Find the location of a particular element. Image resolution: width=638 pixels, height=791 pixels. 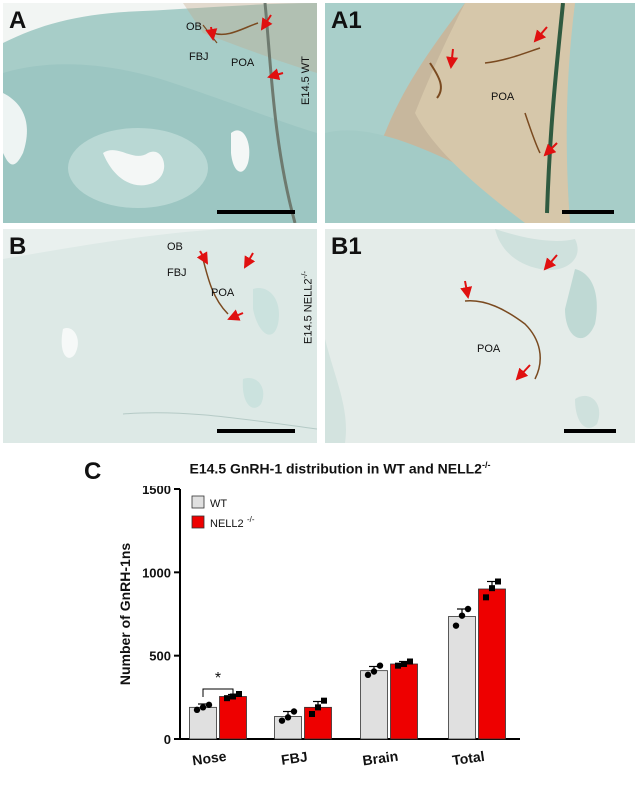

panel-label-a: A is located at coordinates (18, 20).